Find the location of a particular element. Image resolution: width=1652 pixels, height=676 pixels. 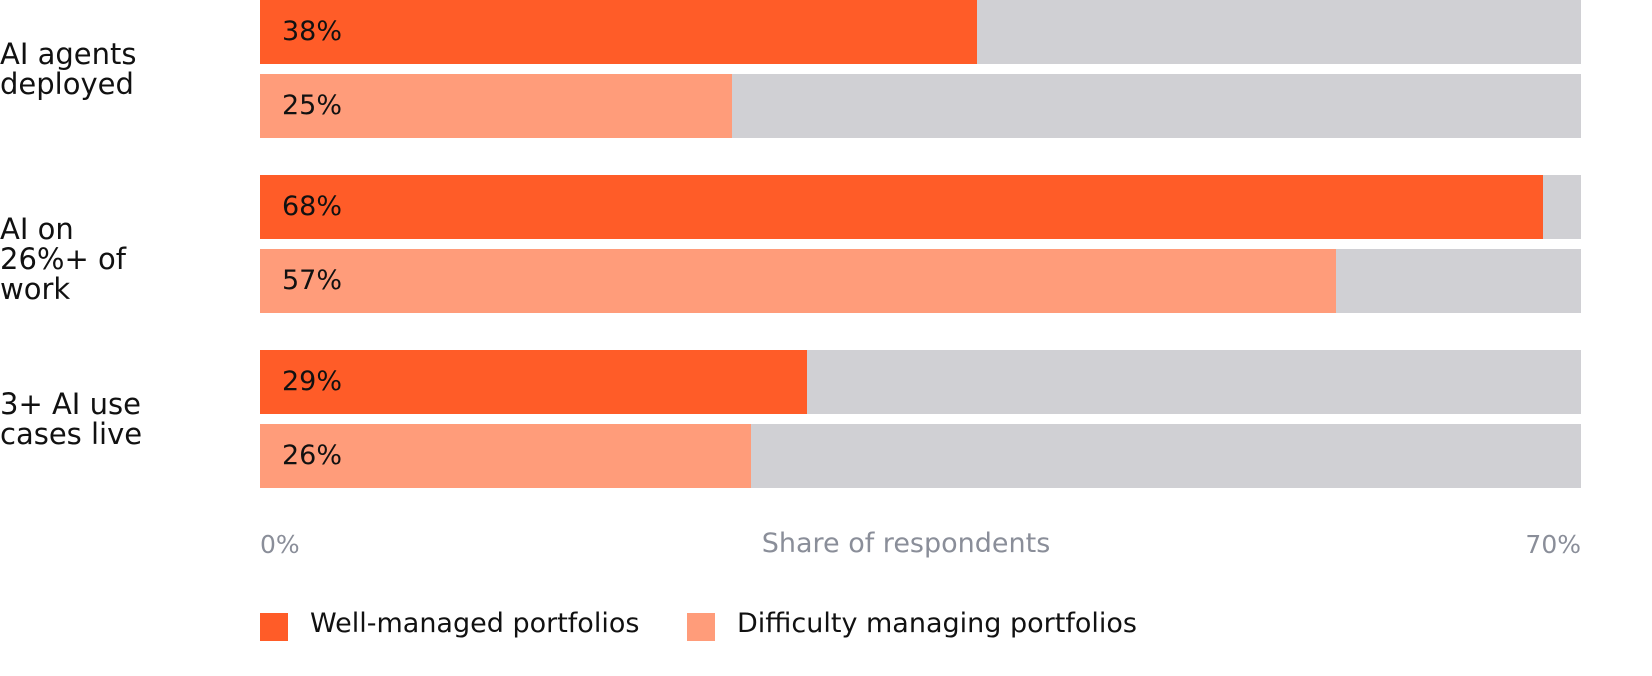

x-tick-label: 70% is located at coordinates (1553, 544).